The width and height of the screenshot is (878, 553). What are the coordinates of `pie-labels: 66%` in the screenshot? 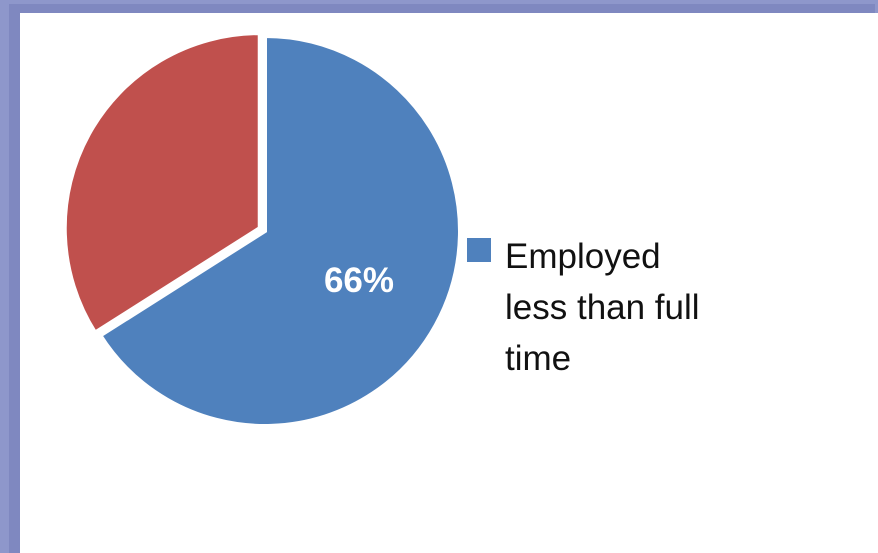 It's located at (359, 280).